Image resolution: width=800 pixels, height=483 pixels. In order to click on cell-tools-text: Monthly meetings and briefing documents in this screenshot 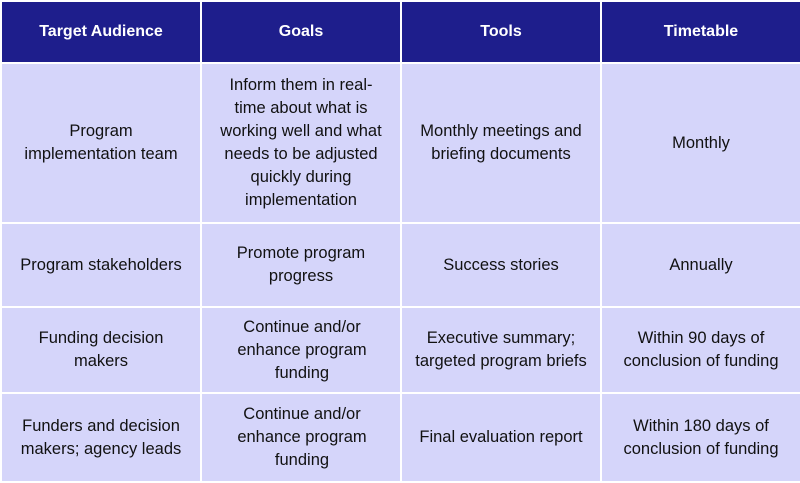, I will do `click(501, 142)`.